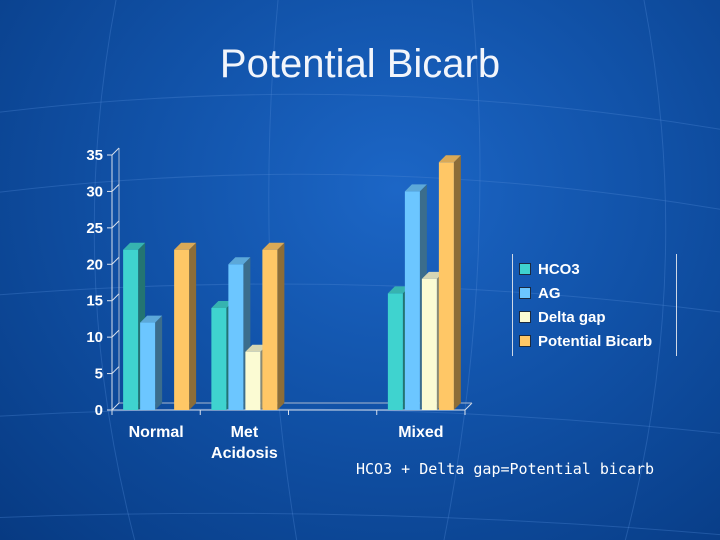 The image size is (720, 540). What do you see at coordinates (525, 293) in the screenshot?
I see `legend-swatch-ag` at bounding box center [525, 293].